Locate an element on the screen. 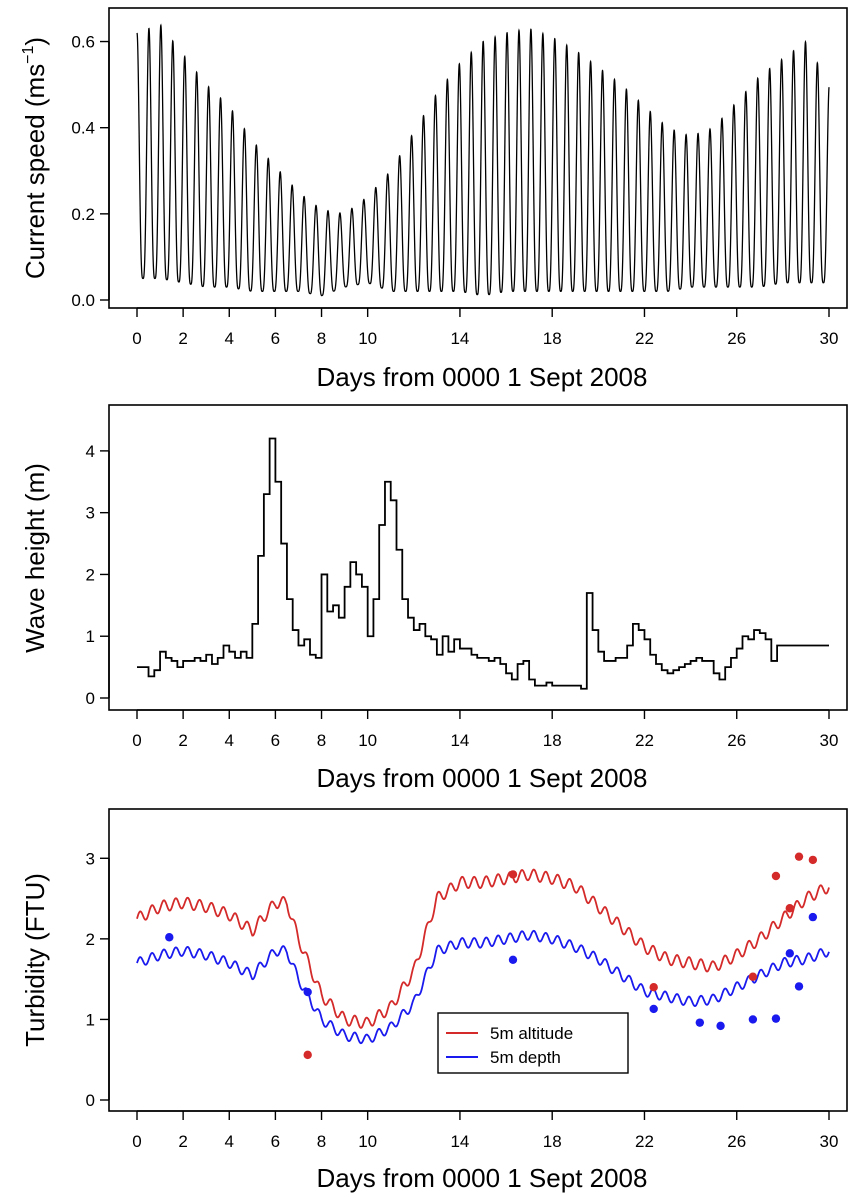  legend-label-depth: 5m depth is located at coordinates (525, 1057).